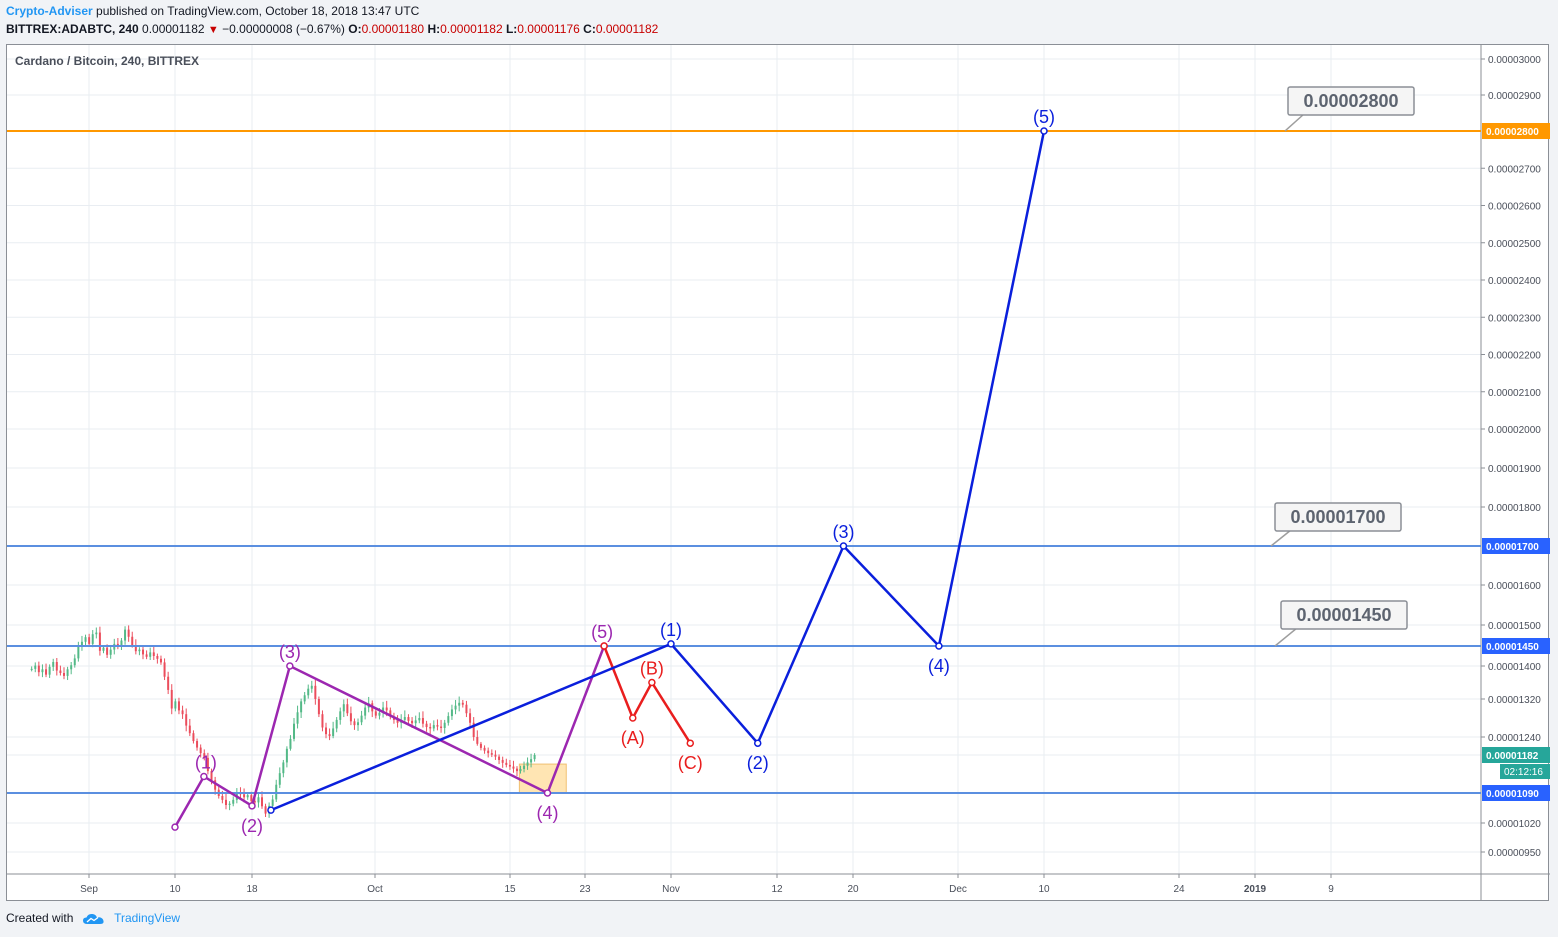  Describe the element at coordinates (1512, 647) in the screenshot. I see `level-price-tag-label: 0.00001450` at that location.